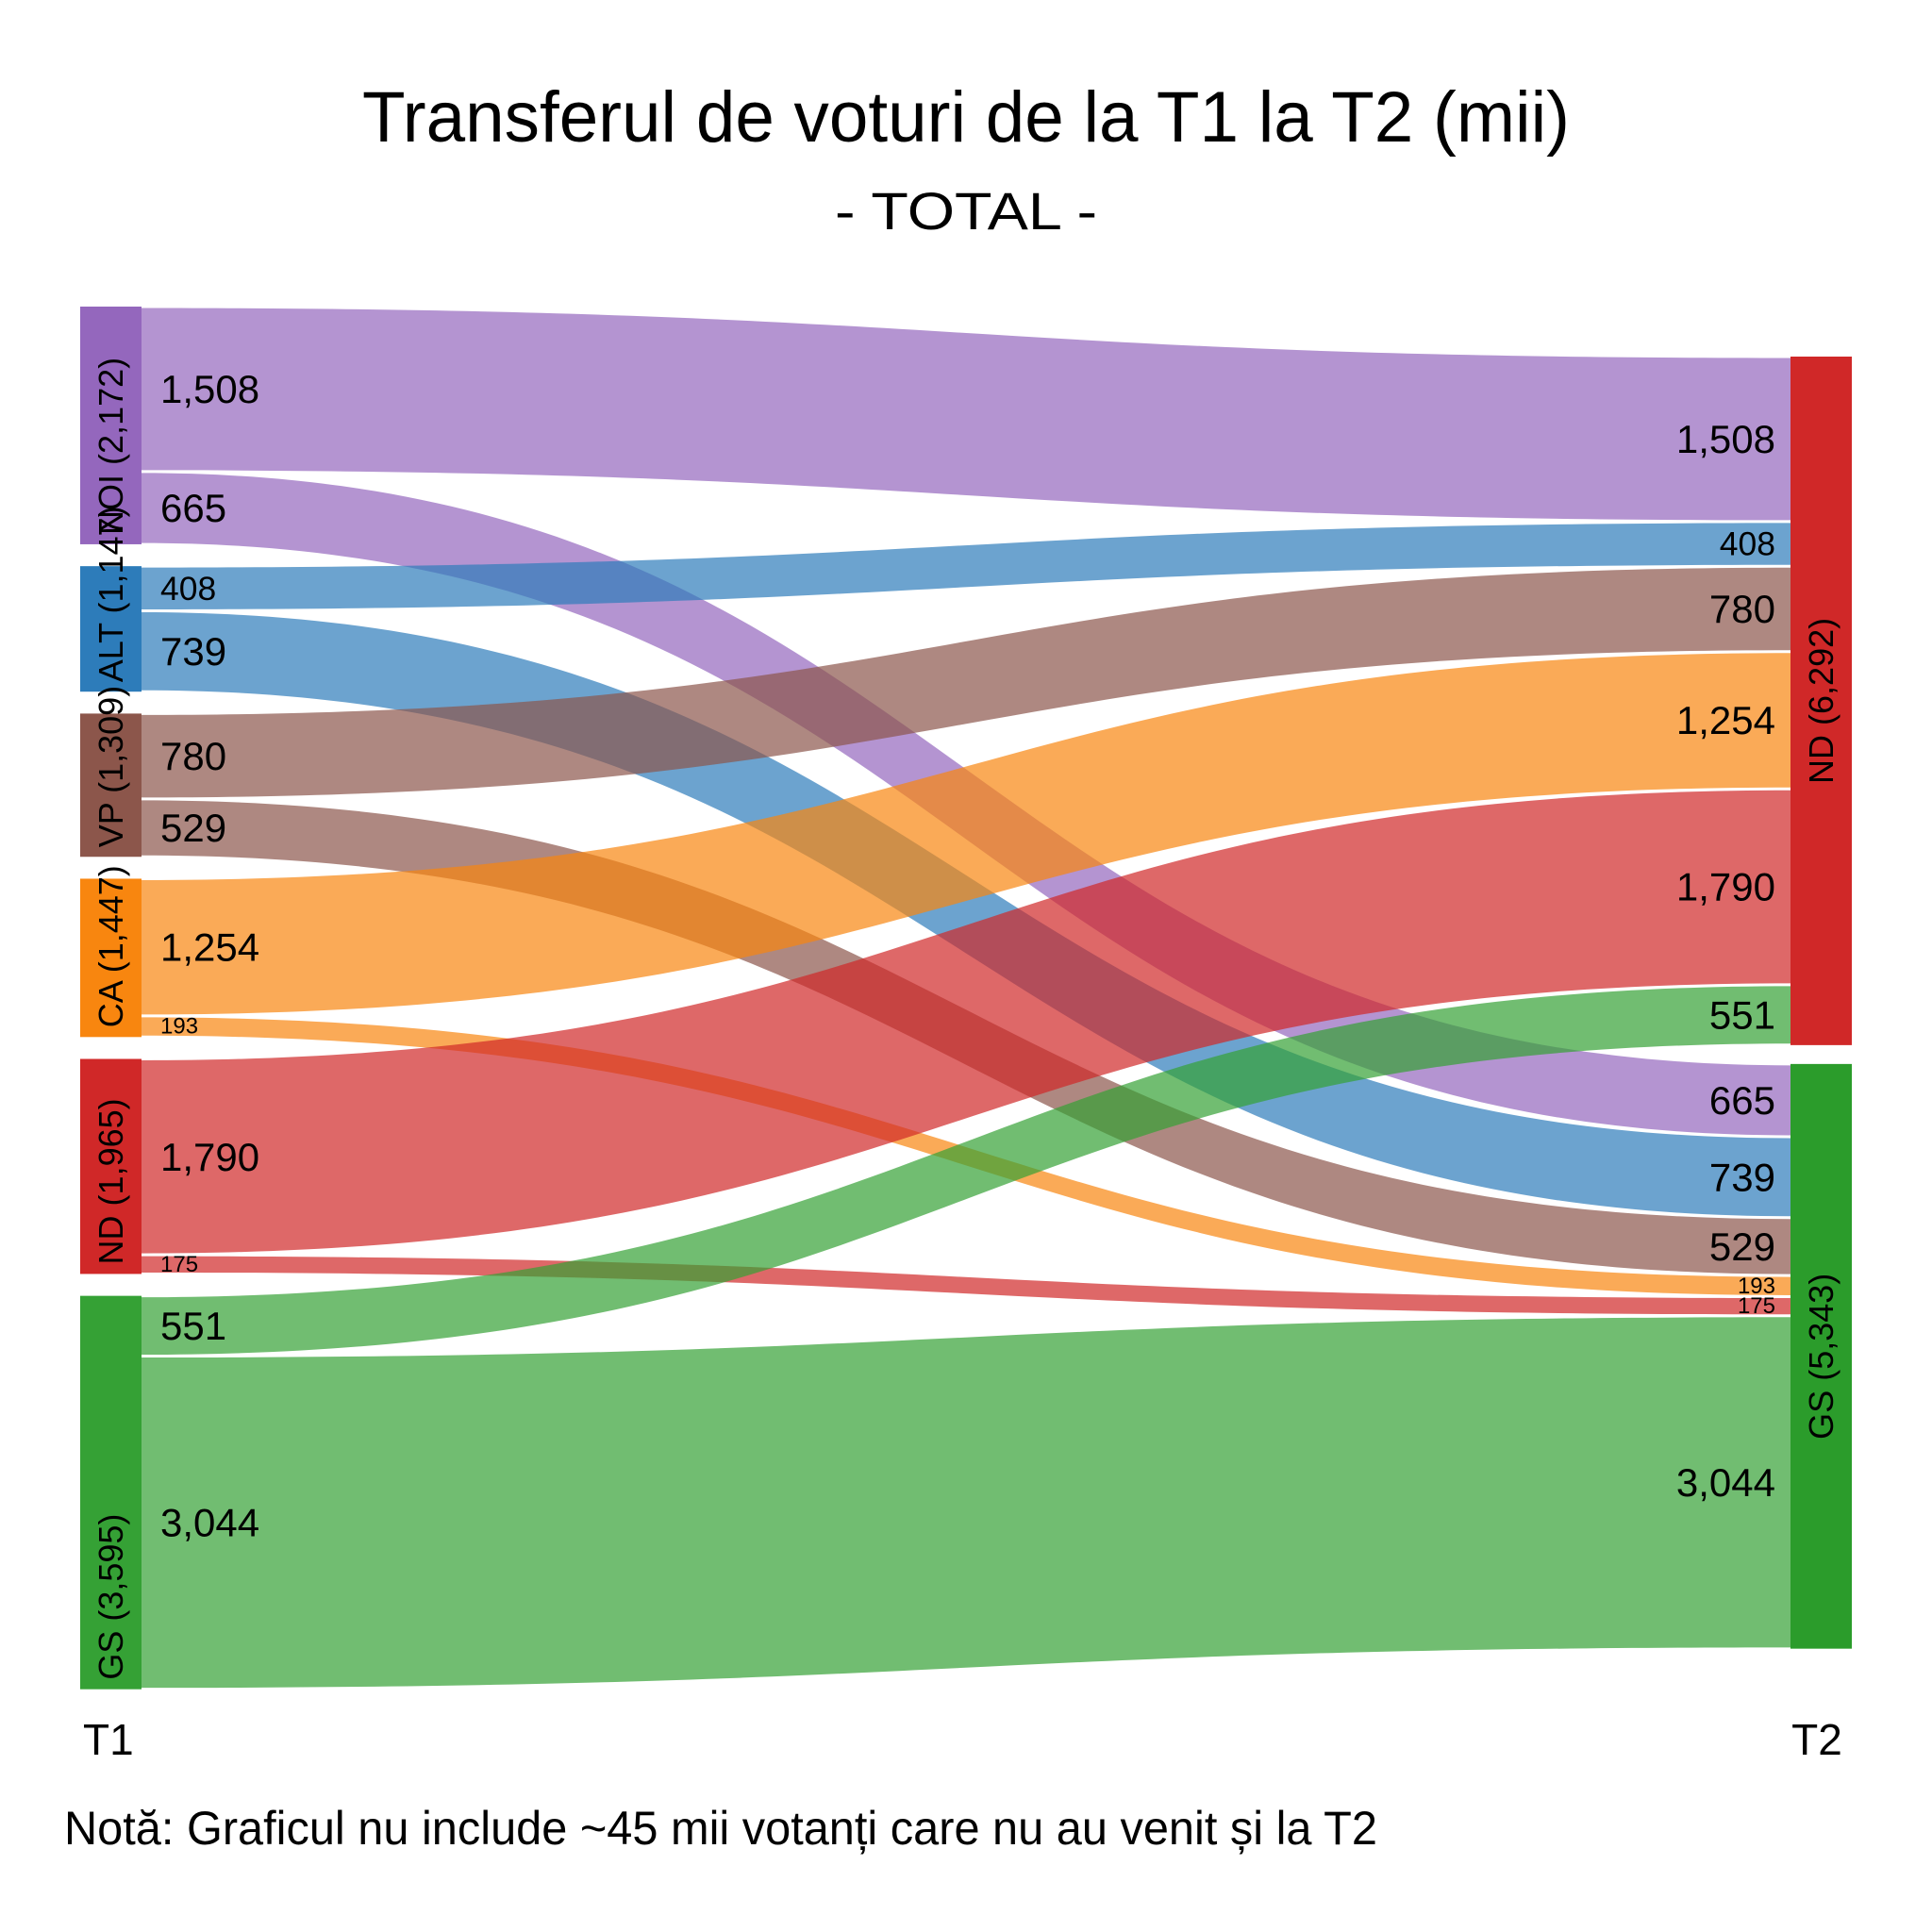 The width and height of the screenshot is (1932, 1932). What do you see at coordinates (111, 767) in the screenshot?
I see `node-label-left-VP: VP (1,309)` at bounding box center [111, 767].